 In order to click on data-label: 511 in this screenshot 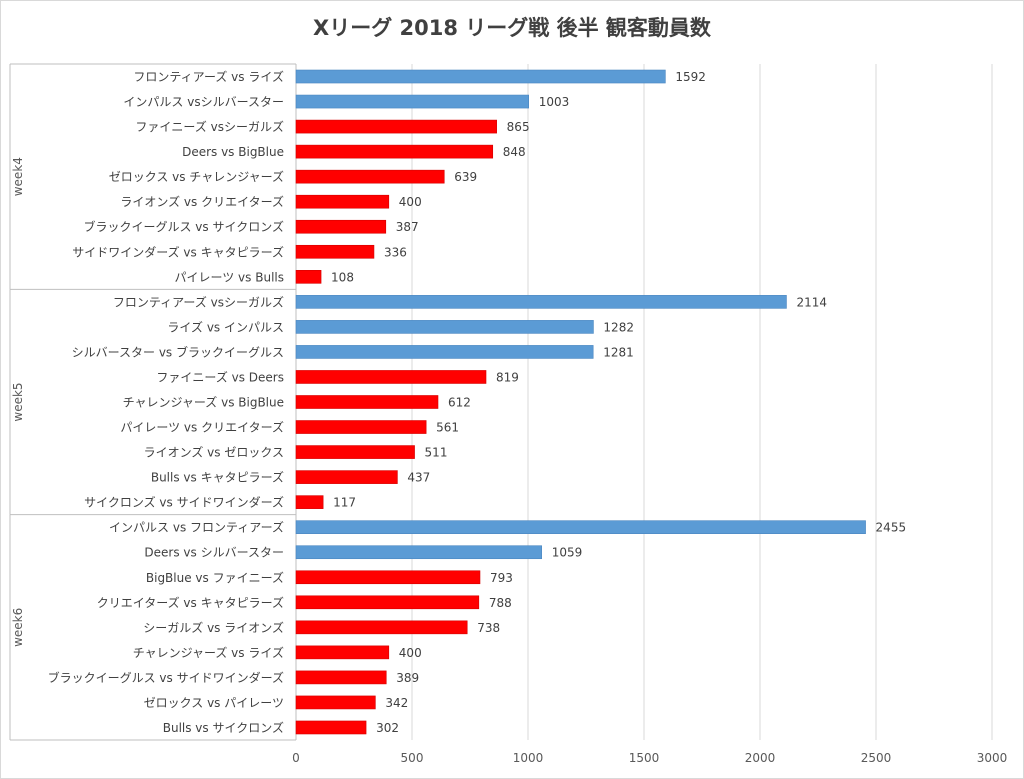, I will do `click(436, 453)`.